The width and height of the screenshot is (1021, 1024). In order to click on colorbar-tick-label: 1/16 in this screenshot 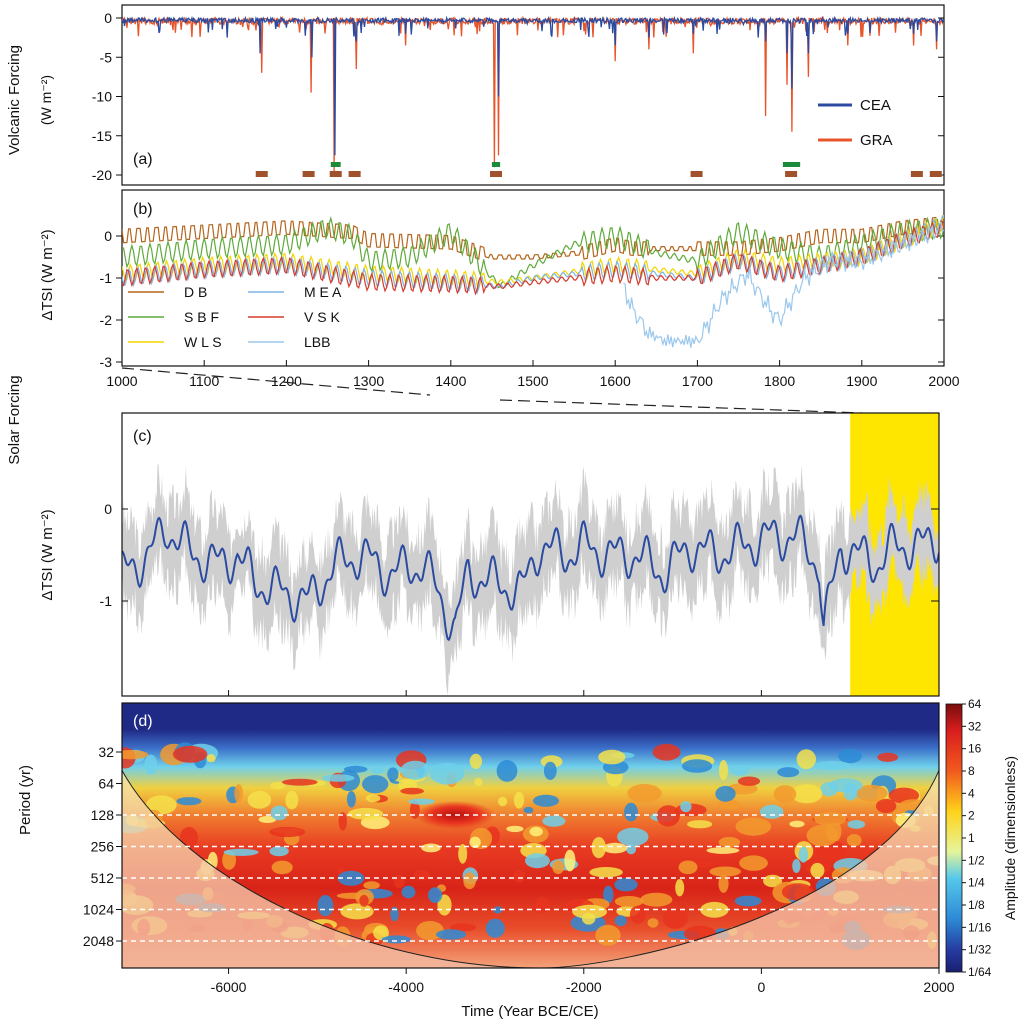, I will do `click(980, 927)`.